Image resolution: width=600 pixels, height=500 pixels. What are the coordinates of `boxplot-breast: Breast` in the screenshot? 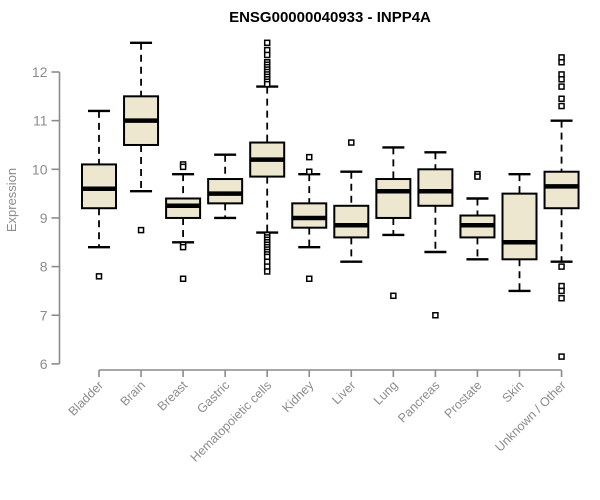 It's located at (178, 287).